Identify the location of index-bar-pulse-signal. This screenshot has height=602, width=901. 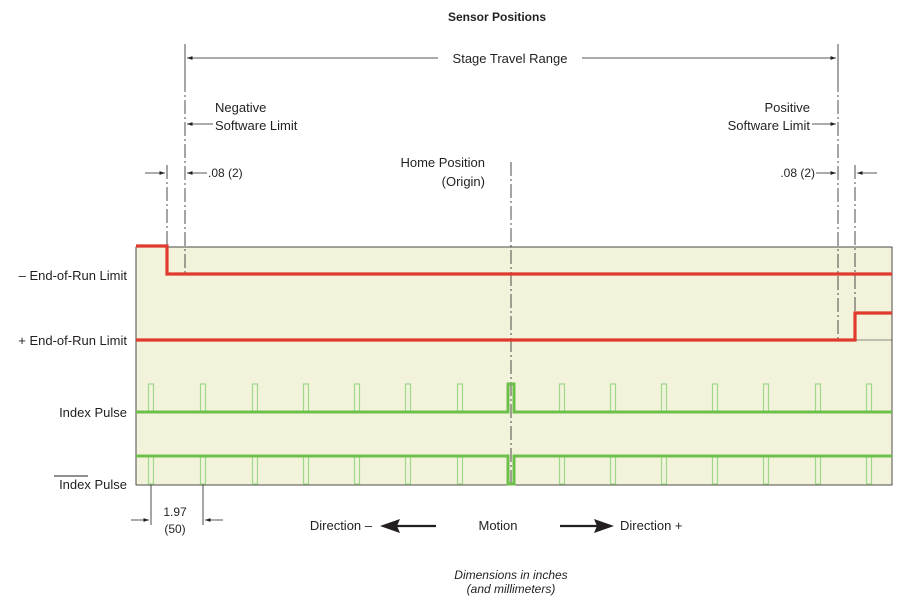
(514, 470).